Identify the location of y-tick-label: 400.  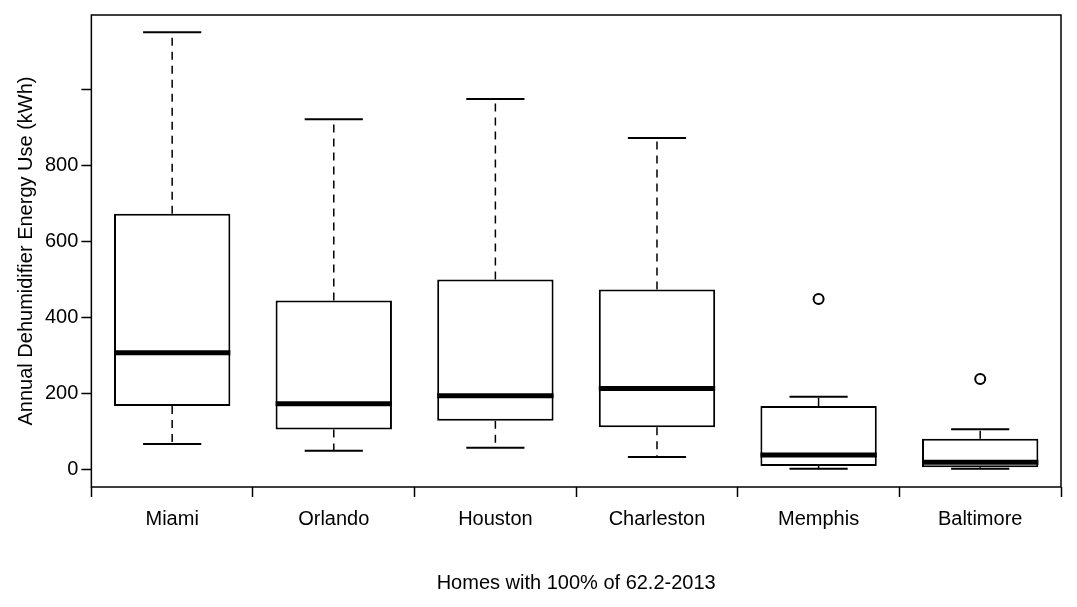
(61, 316).